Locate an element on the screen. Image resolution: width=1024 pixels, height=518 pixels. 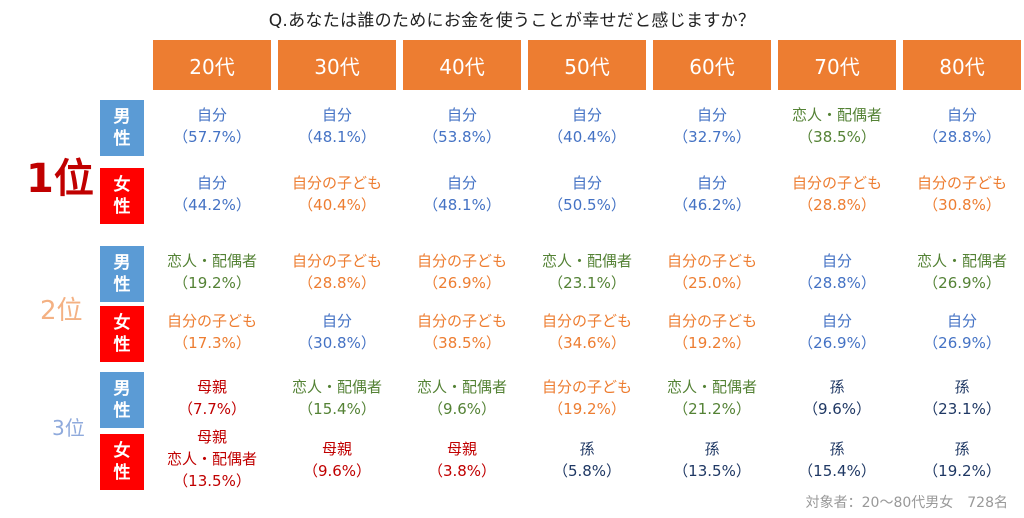
ranking-cell: 自分の子ども （30.8%） is located at coordinates (962, 194).